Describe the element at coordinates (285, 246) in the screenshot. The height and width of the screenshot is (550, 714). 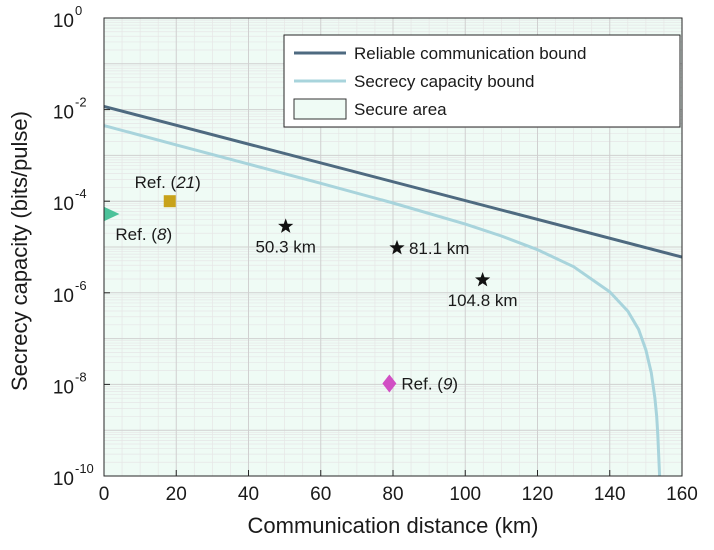
I see `data-point-label: 50.3 km` at that location.